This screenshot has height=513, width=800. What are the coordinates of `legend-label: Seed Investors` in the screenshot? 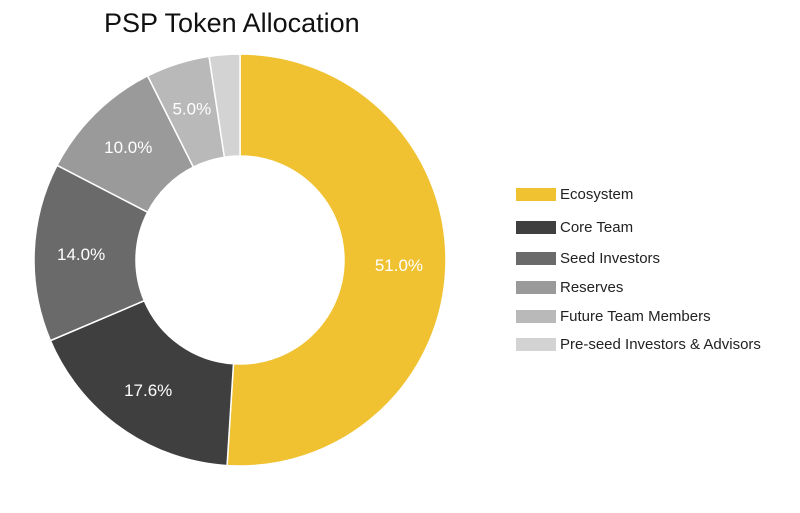 It's located at (610, 258).